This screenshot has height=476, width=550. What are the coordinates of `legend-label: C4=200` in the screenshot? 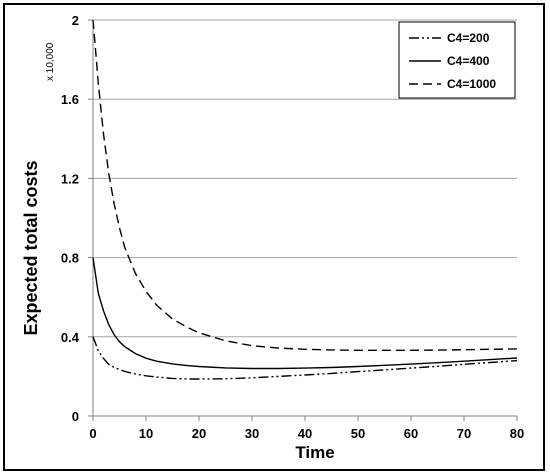 It's located at (468, 38).